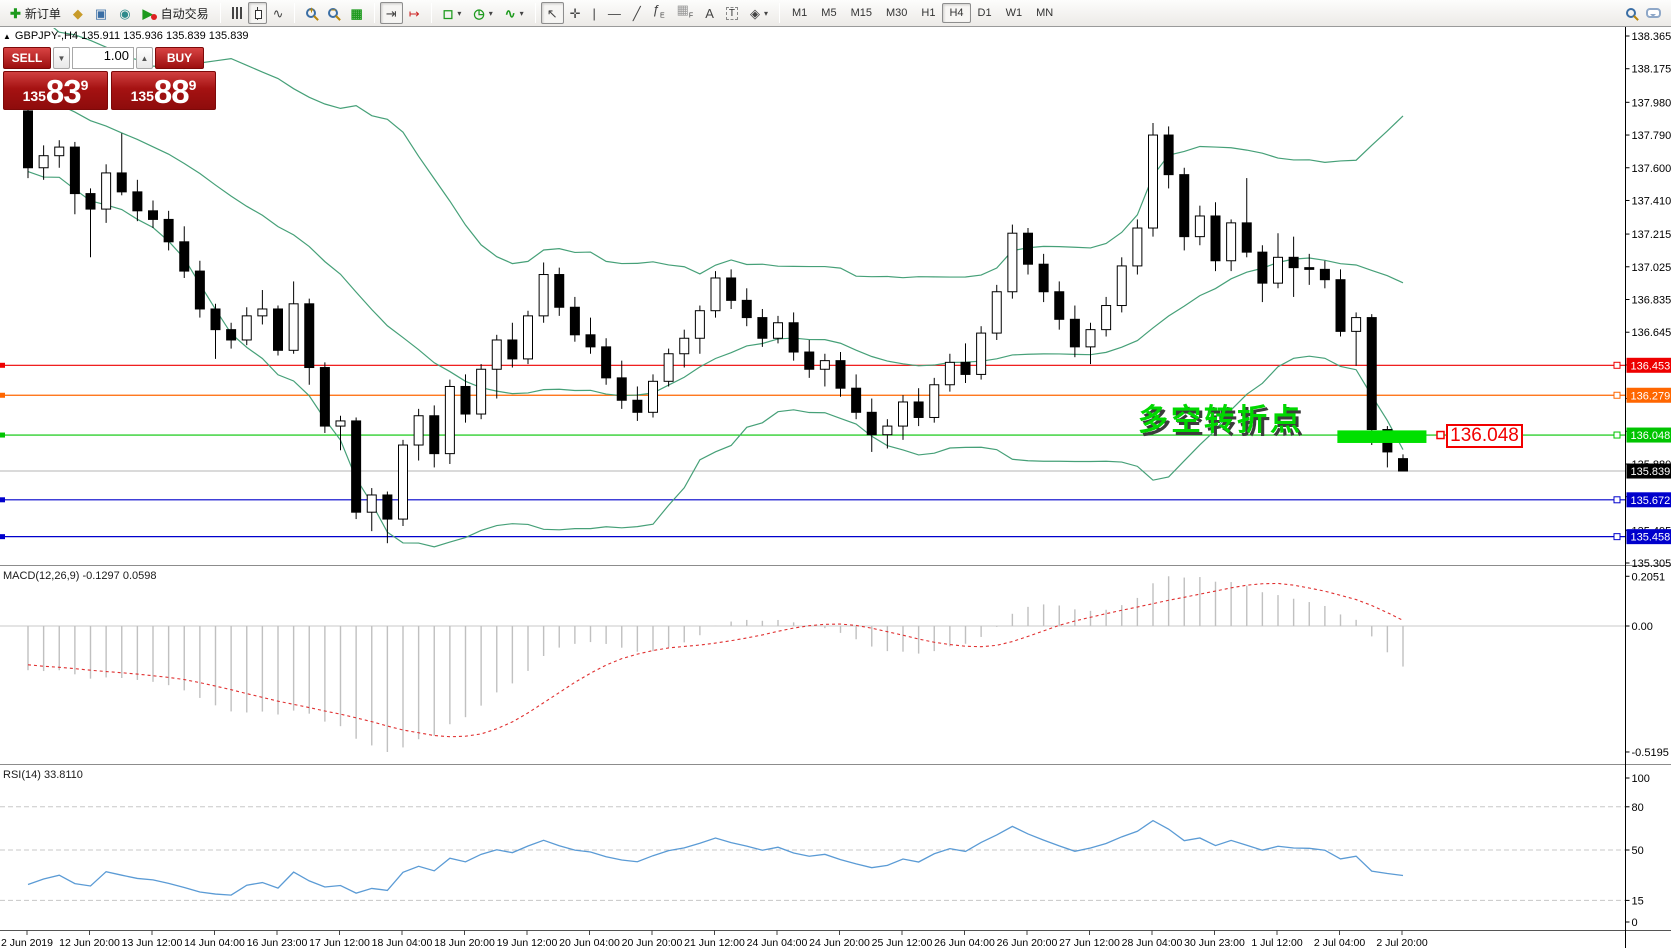  Describe the element at coordinates (192, 85) in the screenshot. I see `buy-price-pip: 9` at that location.